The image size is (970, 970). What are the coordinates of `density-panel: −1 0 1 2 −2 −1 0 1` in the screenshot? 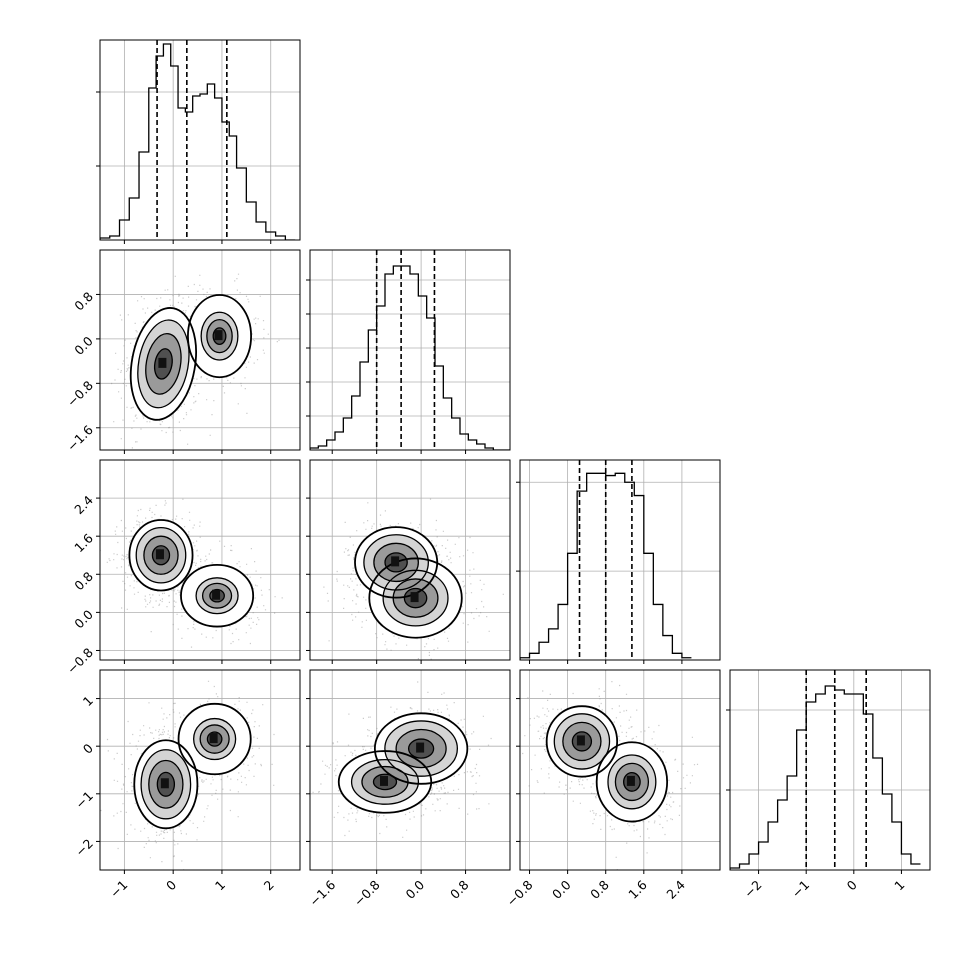 It's located at (186, 785).